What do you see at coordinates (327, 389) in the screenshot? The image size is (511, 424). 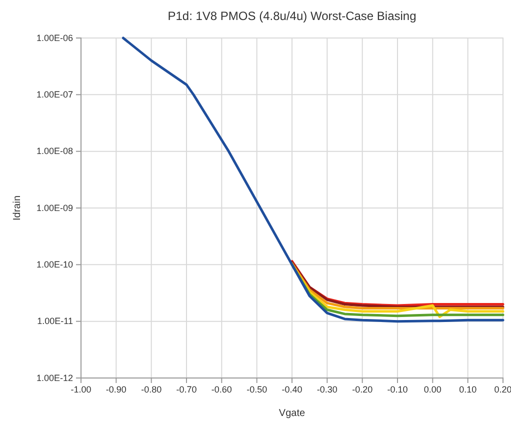 I see `x-tick-label: -0.30` at bounding box center [327, 389].